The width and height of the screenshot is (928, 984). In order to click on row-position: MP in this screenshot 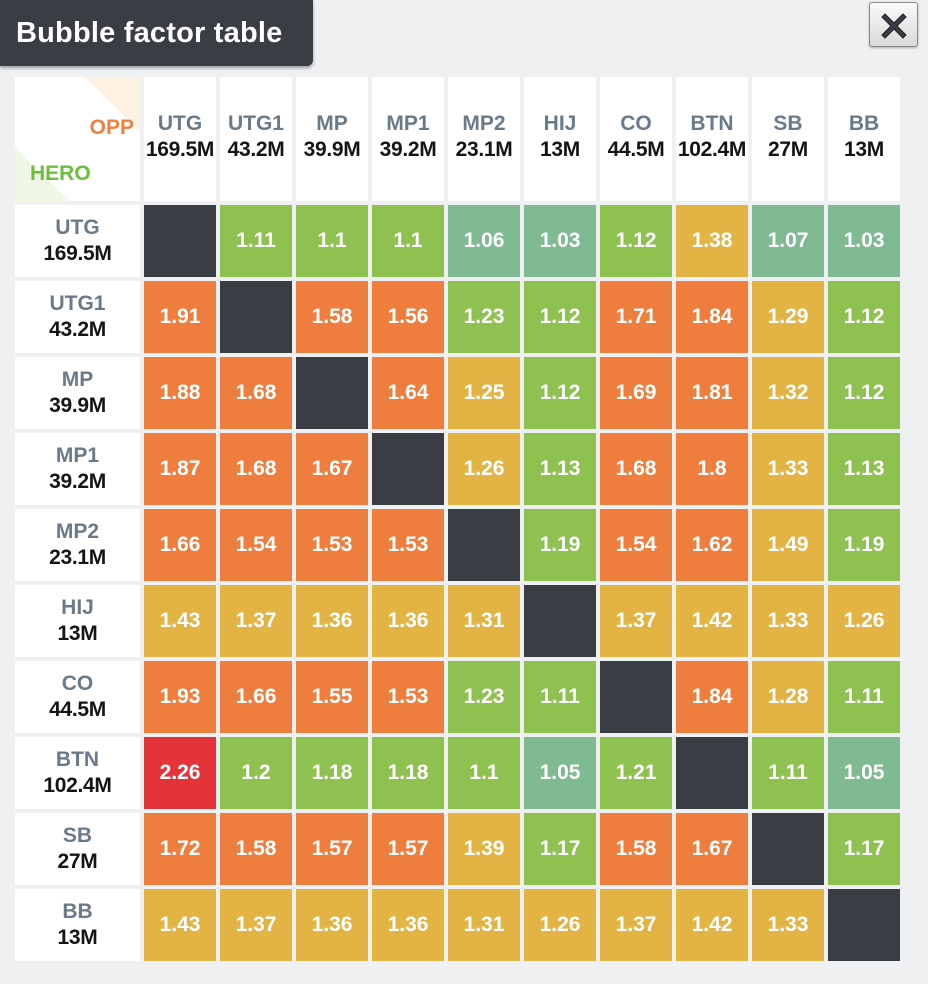, I will do `click(77, 379)`.